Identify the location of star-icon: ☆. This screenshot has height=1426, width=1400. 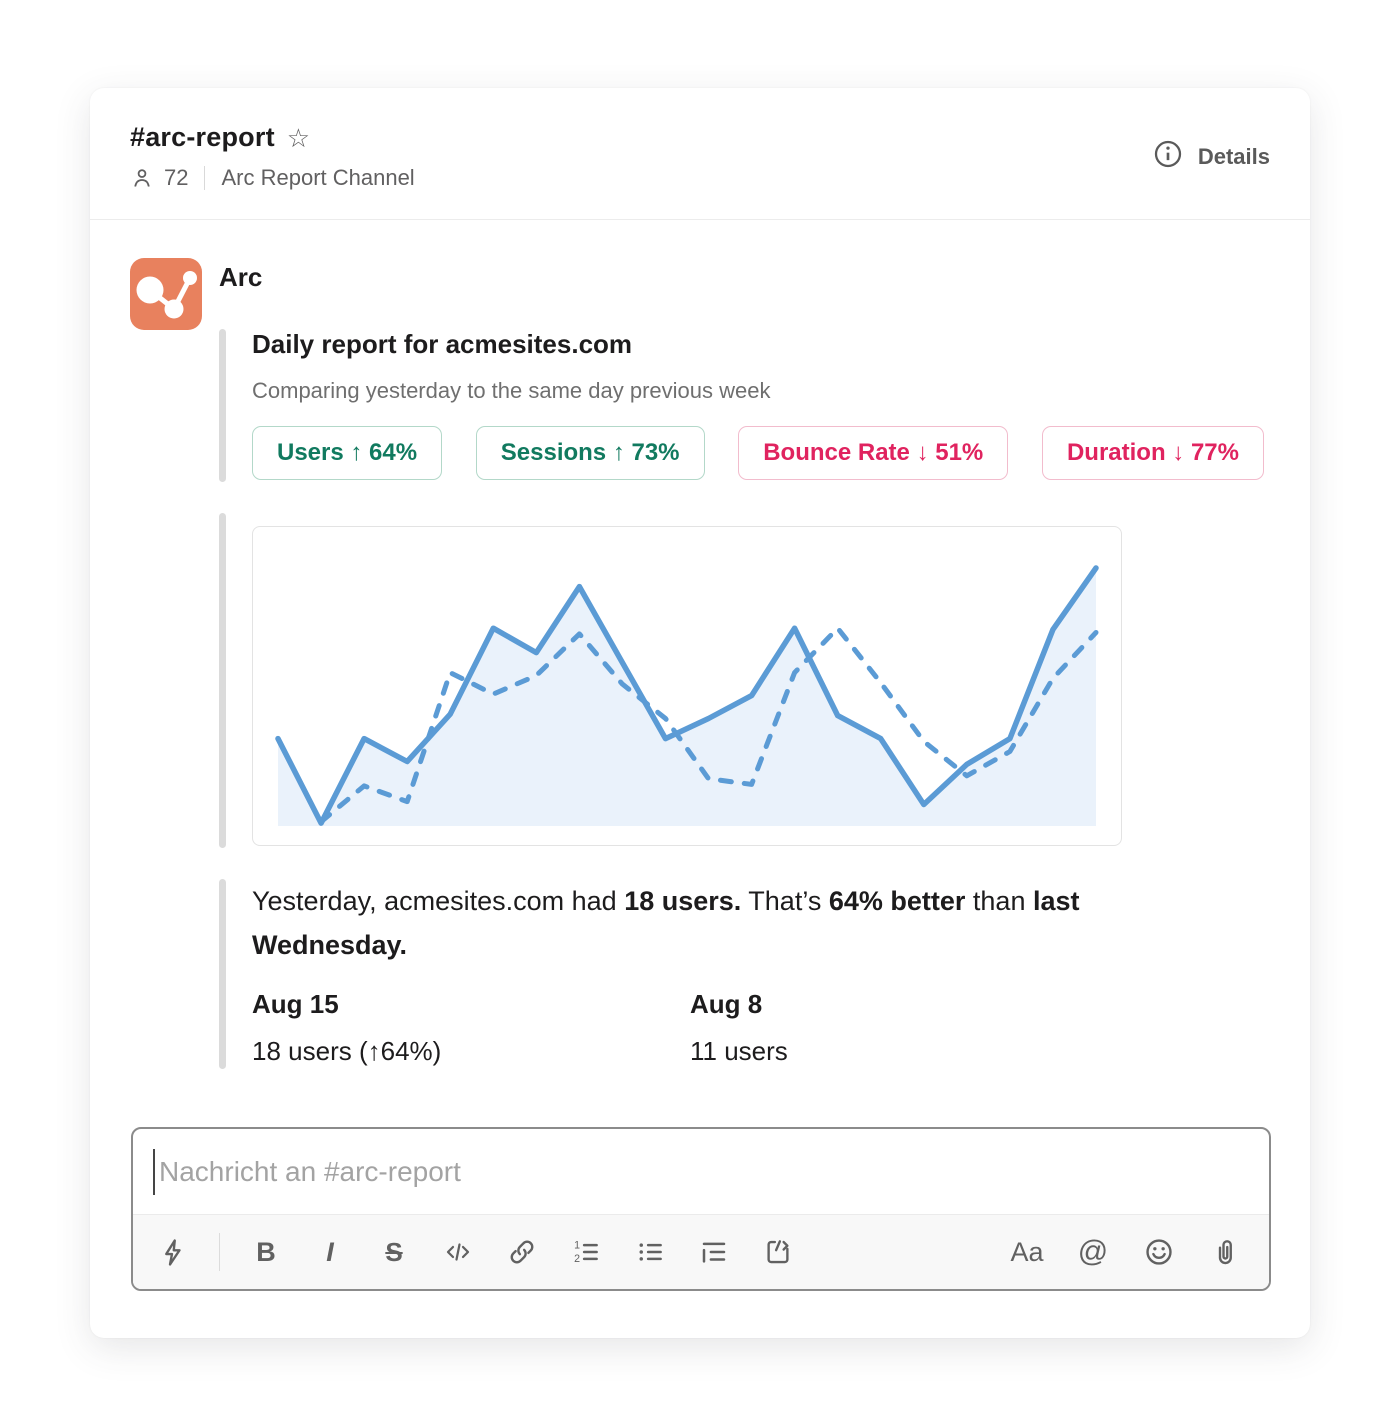
(298, 137).